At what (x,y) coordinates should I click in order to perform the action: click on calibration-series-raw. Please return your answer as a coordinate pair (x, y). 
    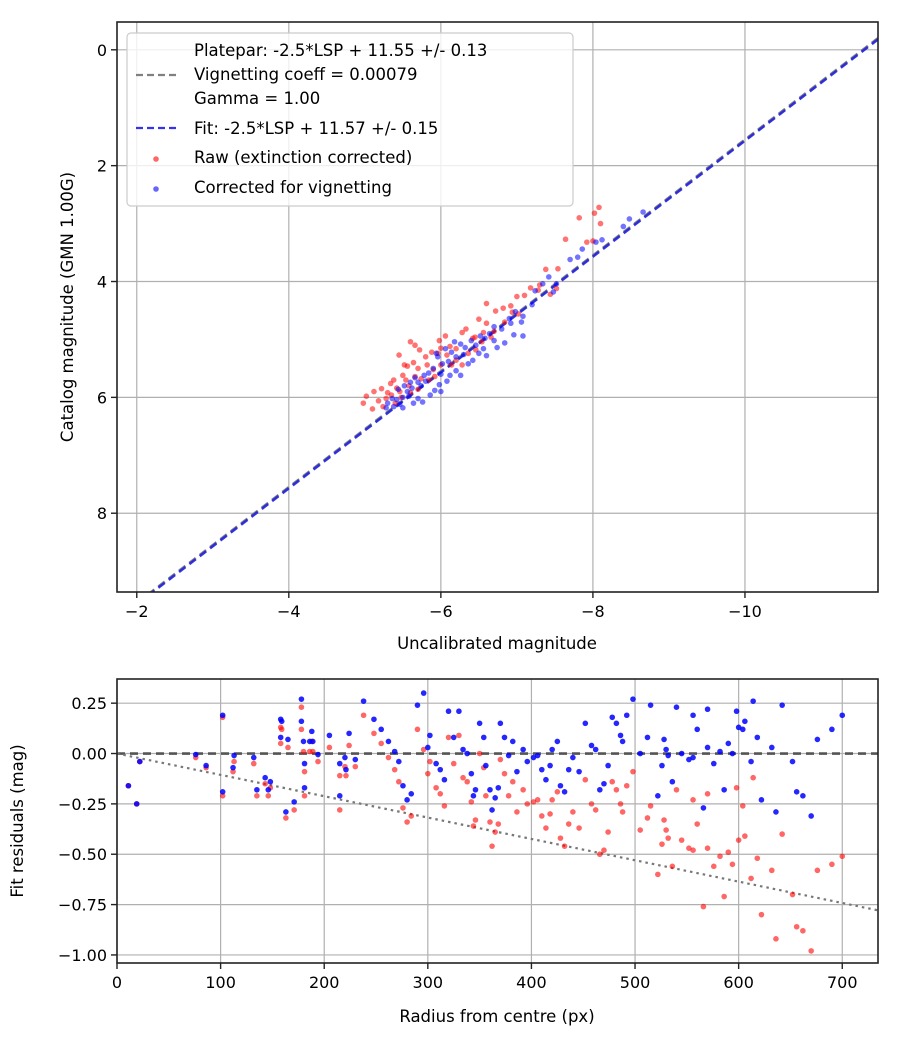
    Looking at the image, I should click on (482, 308).